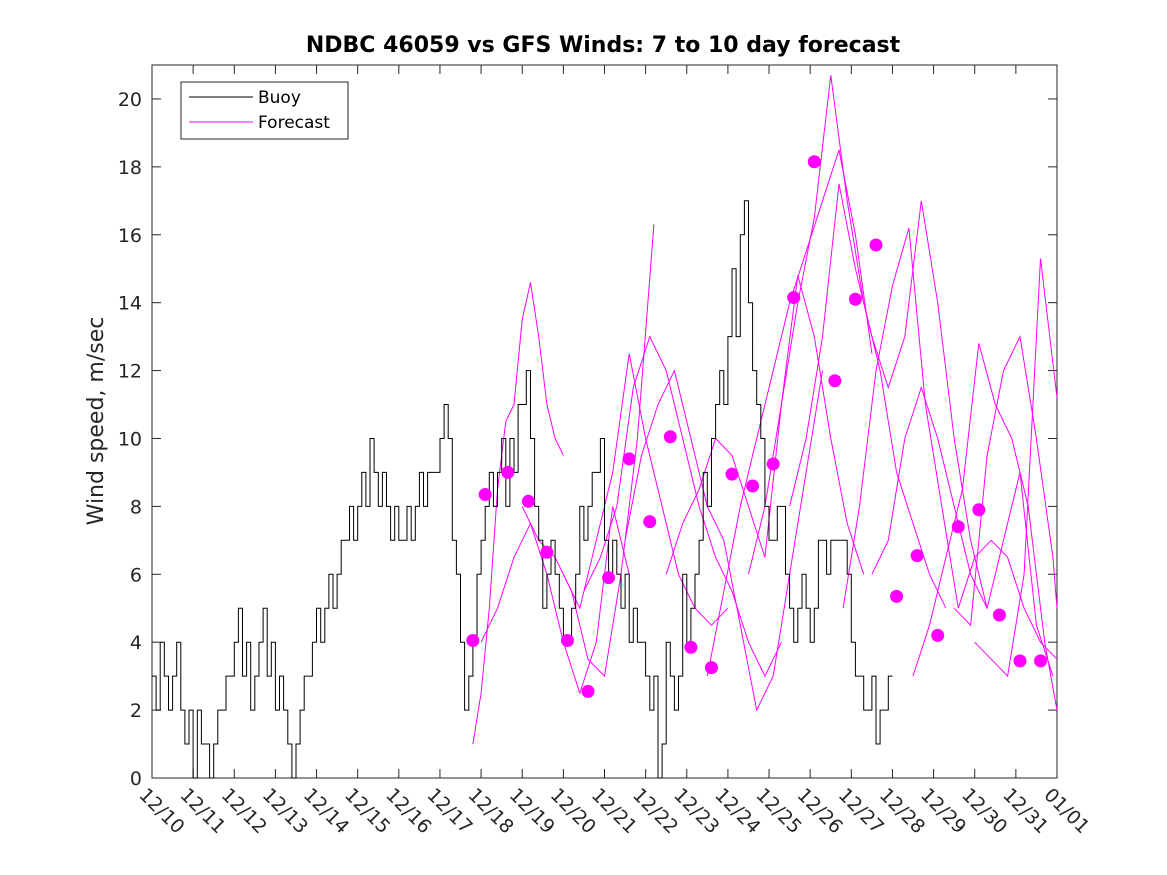  Describe the element at coordinates (130, 372) in the screenshot. I see `y-tick-label: 12` at that location.